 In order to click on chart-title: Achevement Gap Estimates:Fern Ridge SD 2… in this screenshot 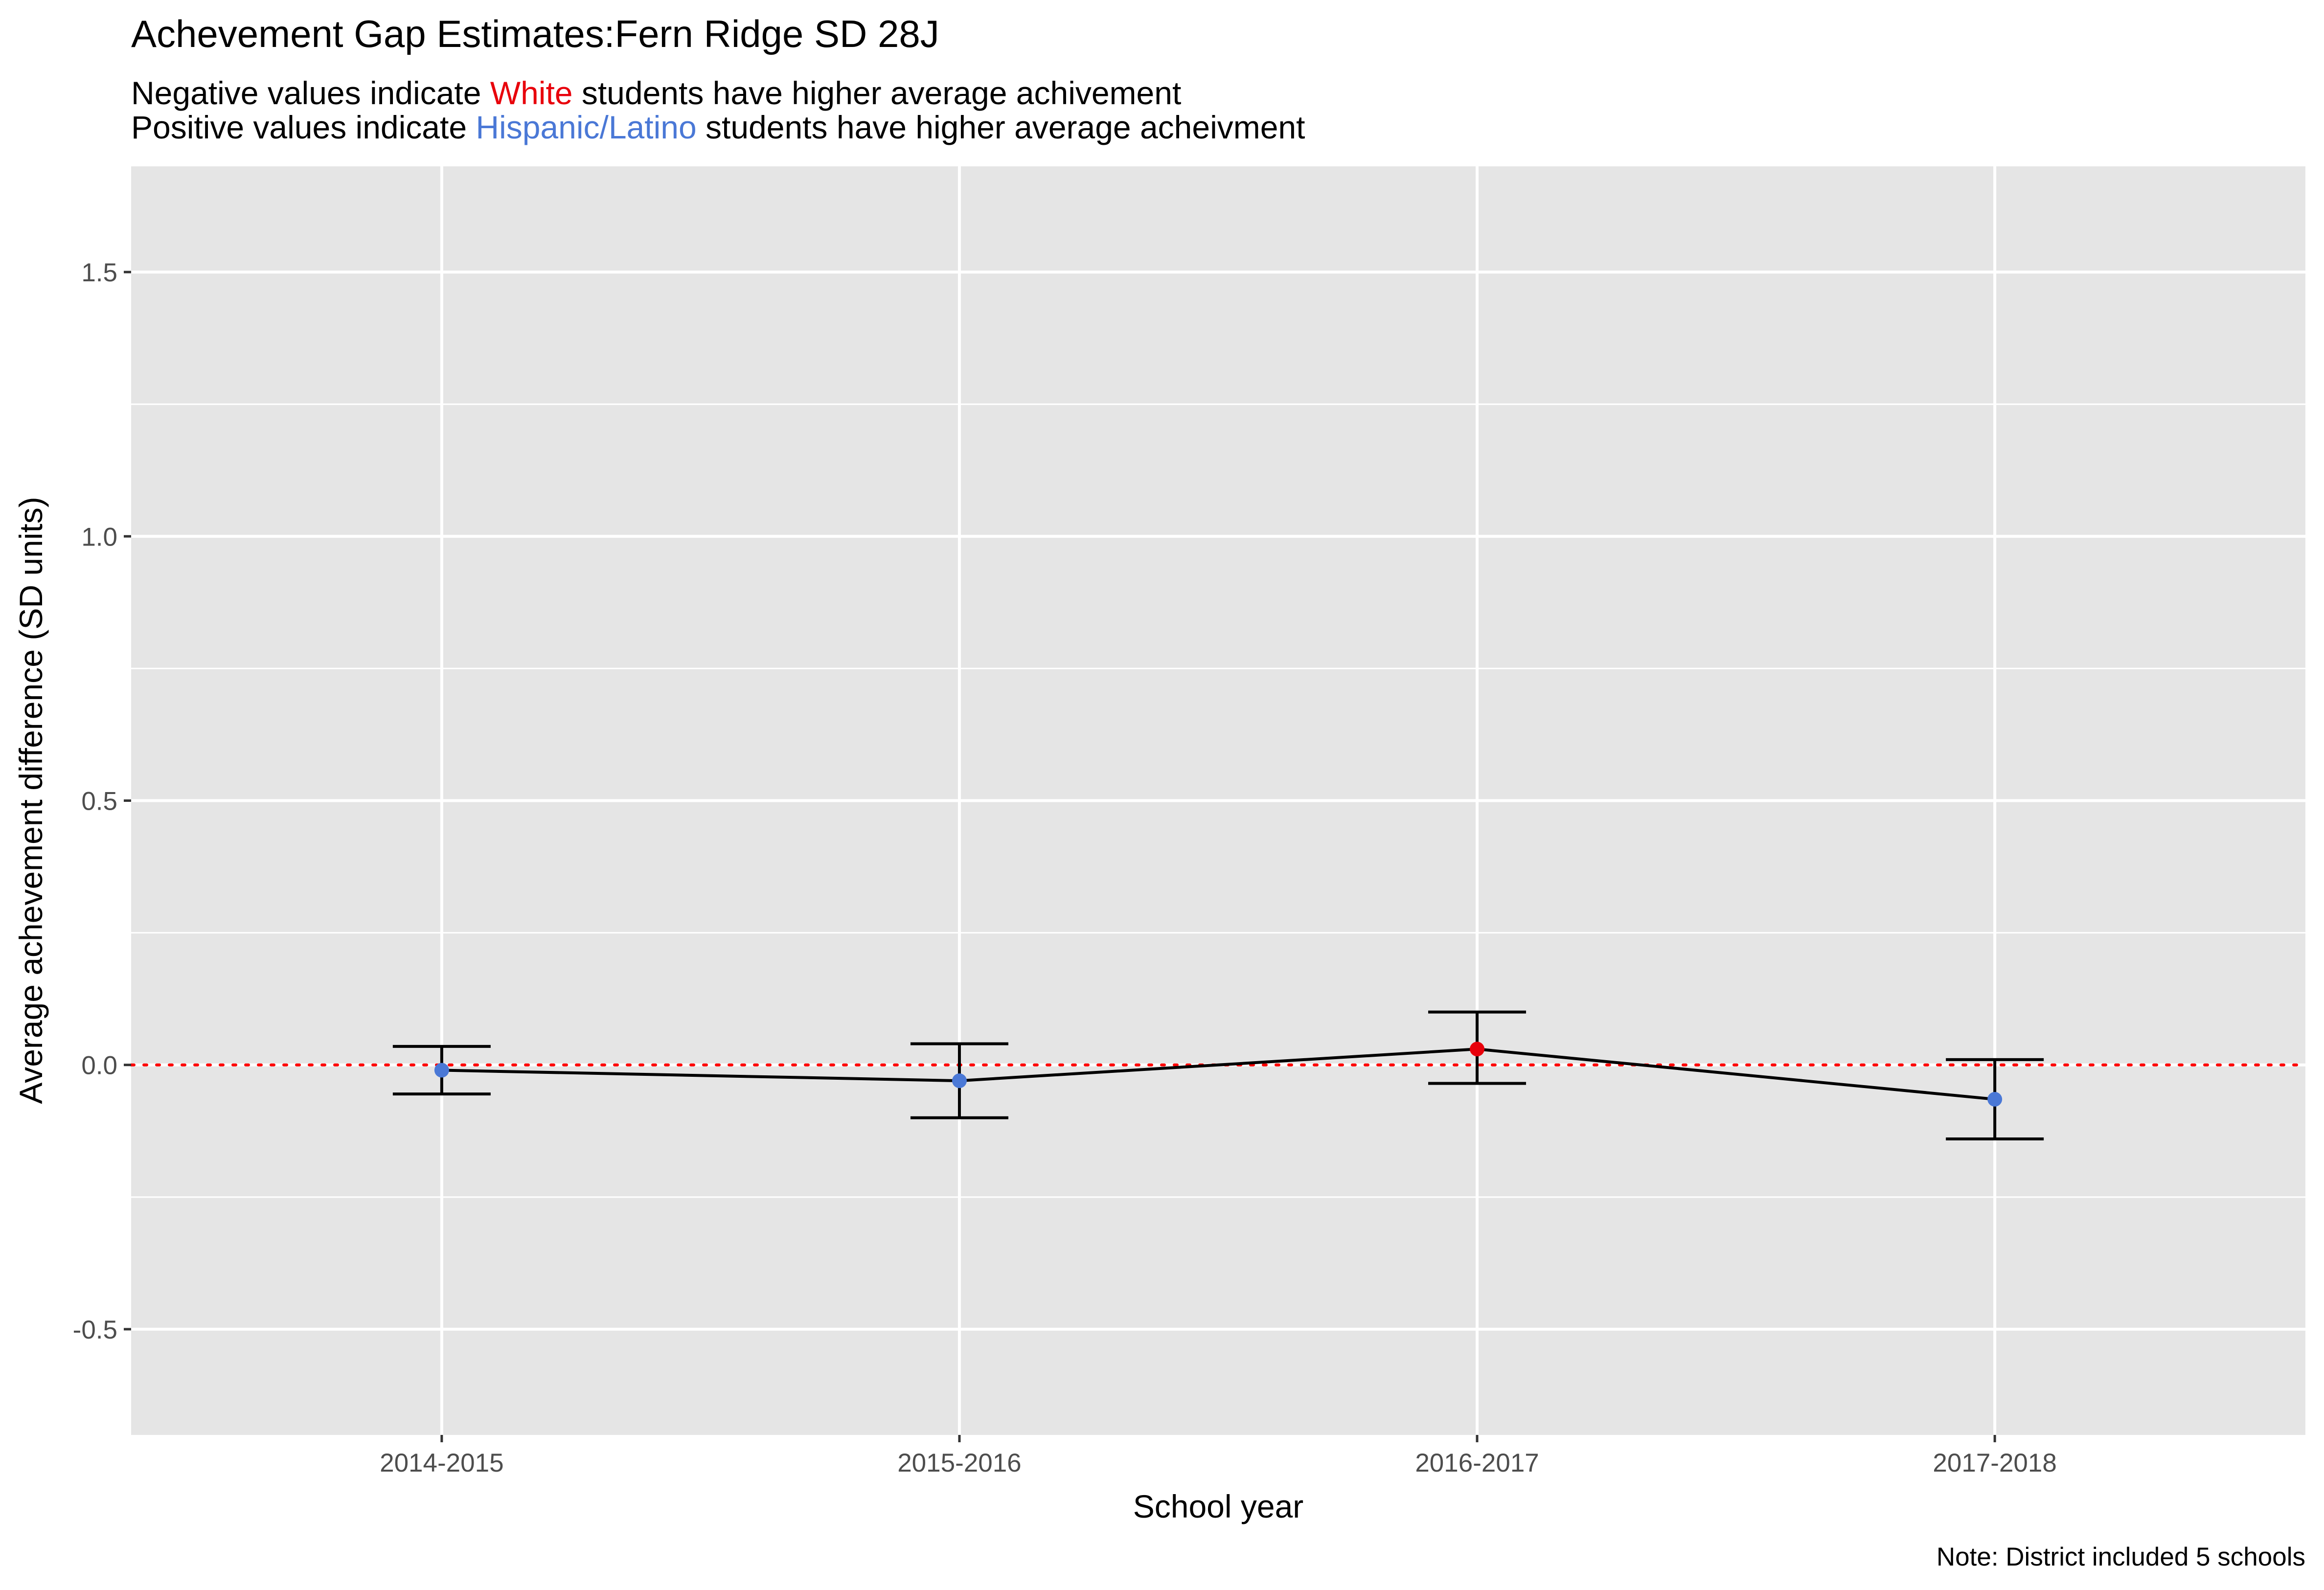, I will do `click(535, 33)`.